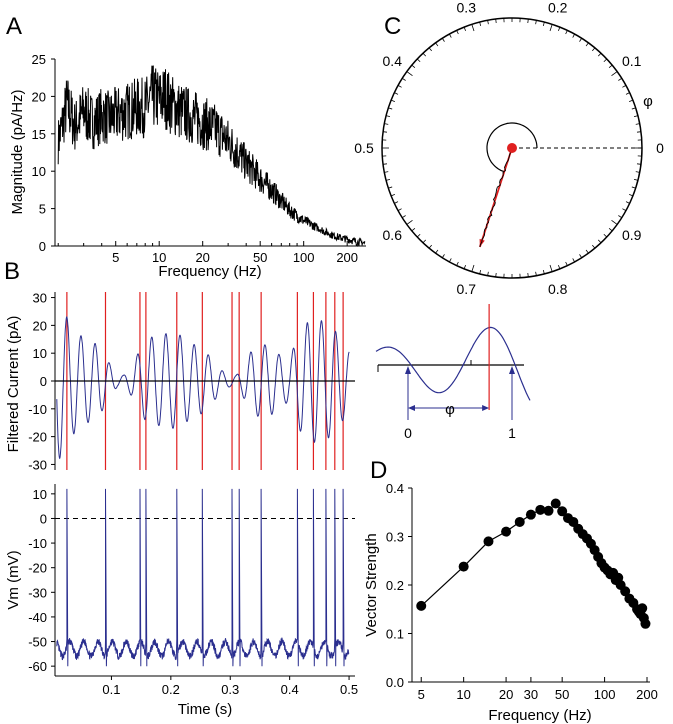 Image resolution: width=673 pixels, height=724 pixels. I want to click on y-axis-title-a: Magnitude (pA/Hz), so click(17, 151).